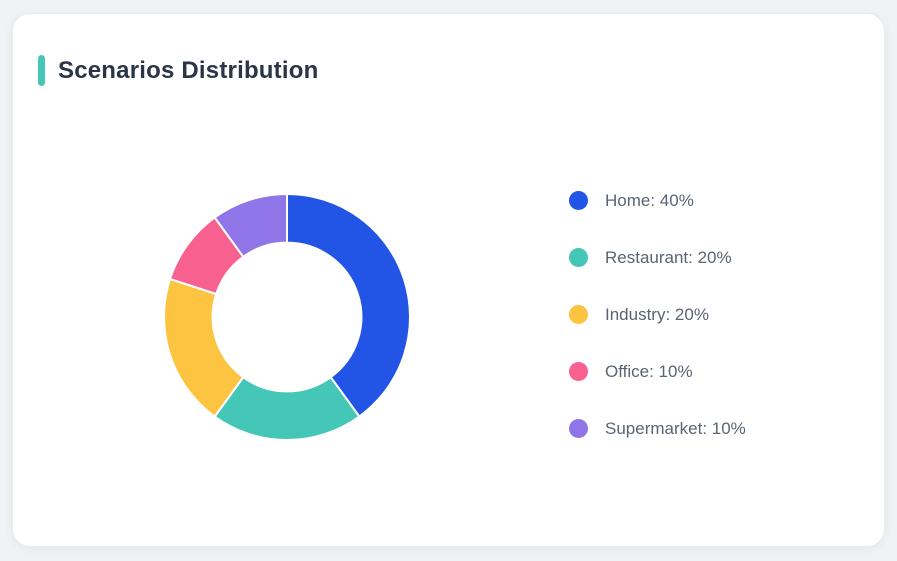  What do you see at coordinates (250, 225) in the screenshot?
I see `donut-slice-supermarket` at bounding box center [250, 225].